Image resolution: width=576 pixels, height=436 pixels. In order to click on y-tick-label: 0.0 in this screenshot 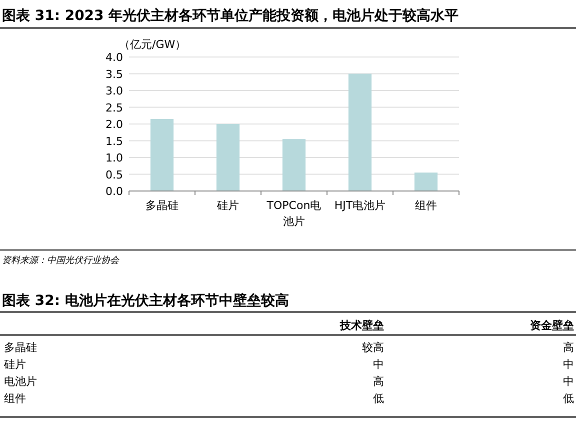, I will do `click(114, 191)`.